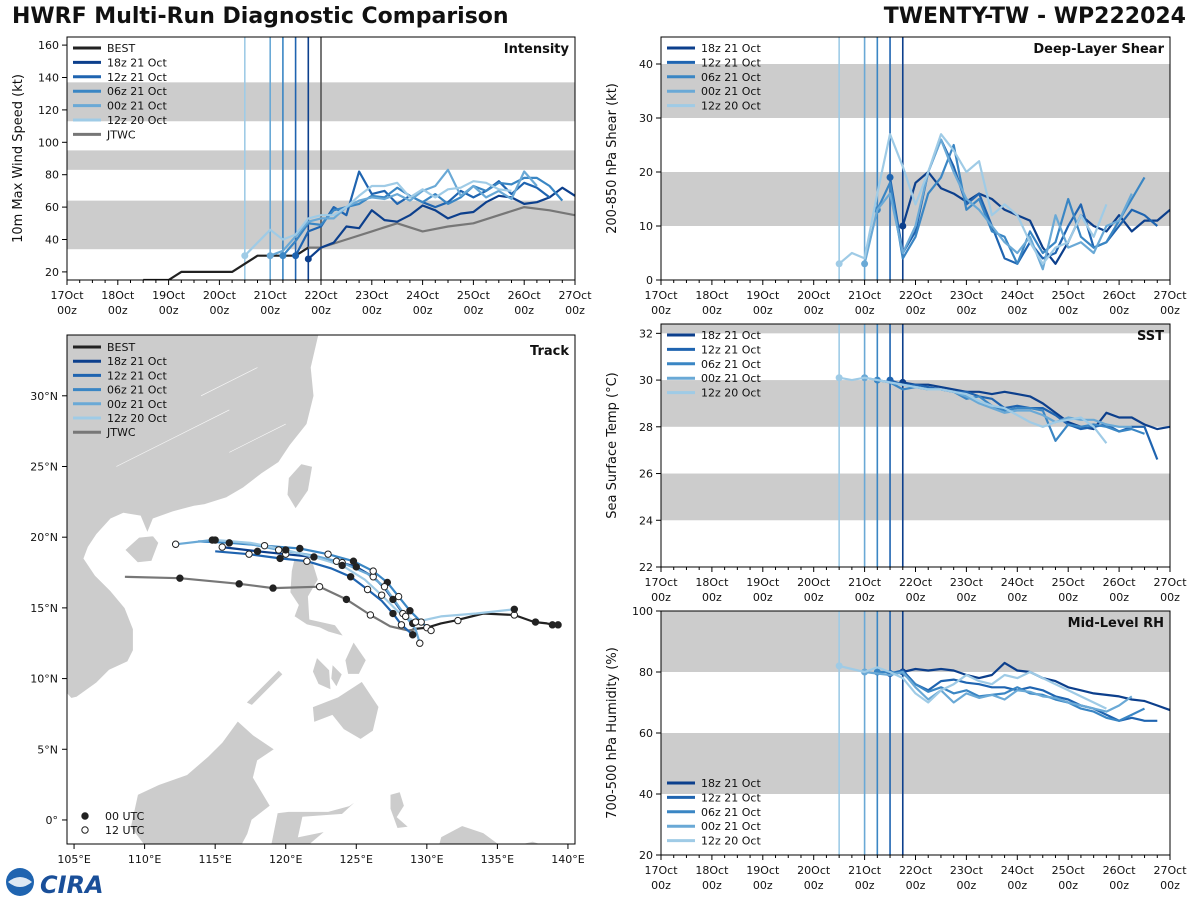  I want to click on rh-ytick-label: 60, so click(646, 733).